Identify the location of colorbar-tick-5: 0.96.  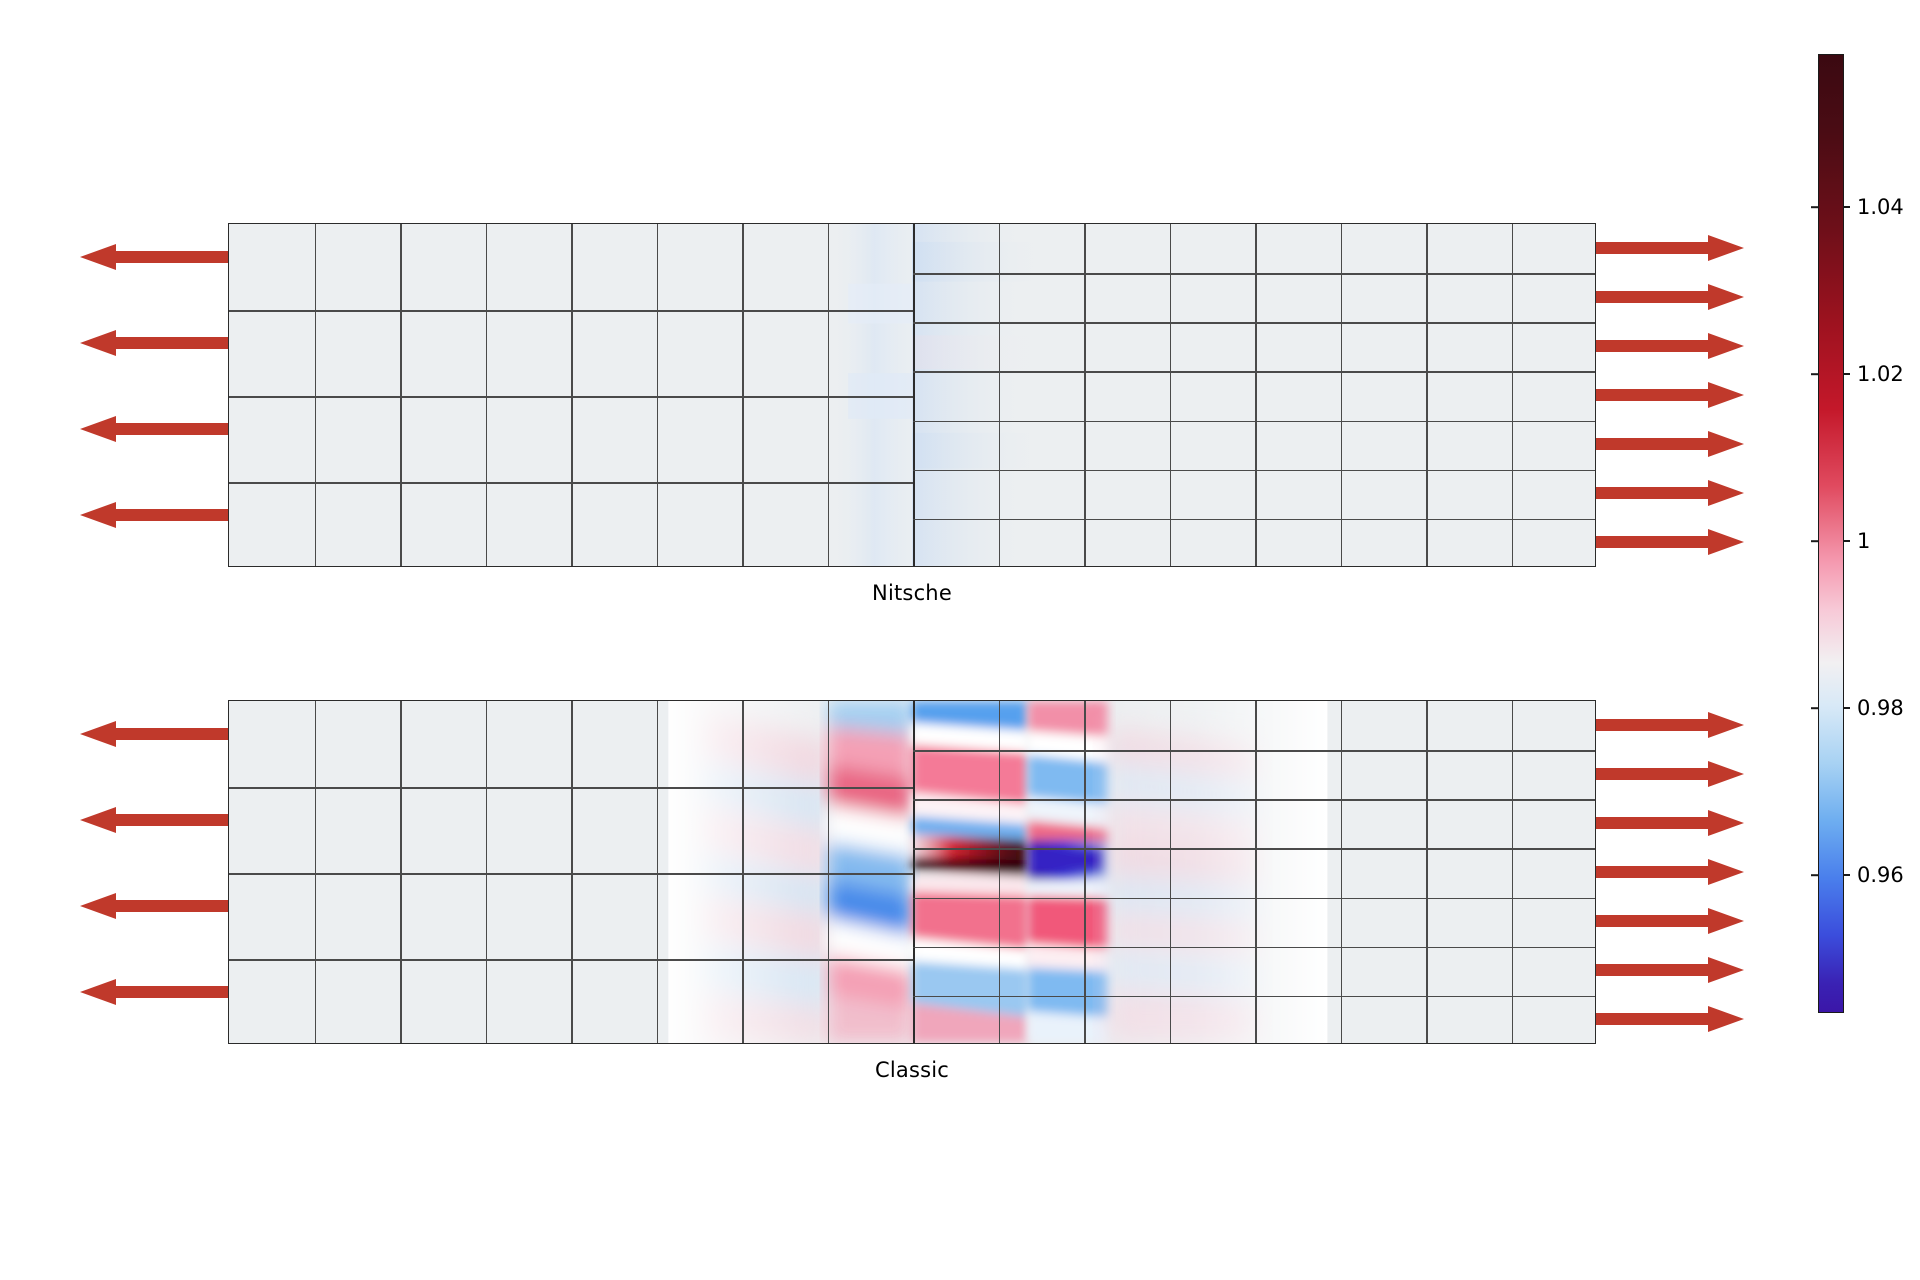
(1874, 875).